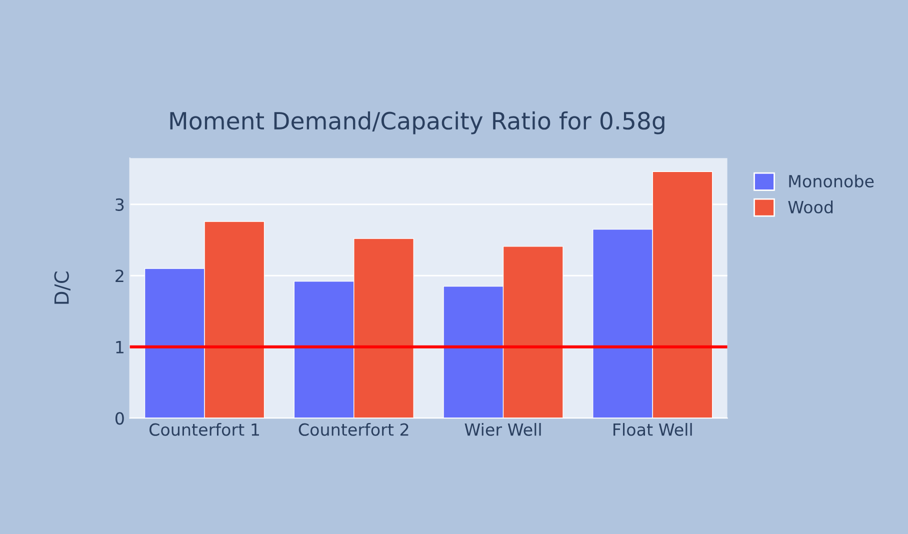 The width and height of the screenshot is (908, 534). Describe the element at coordinates (119, 418) in the screenshot. I see `y-tick-label: 0` at that location.